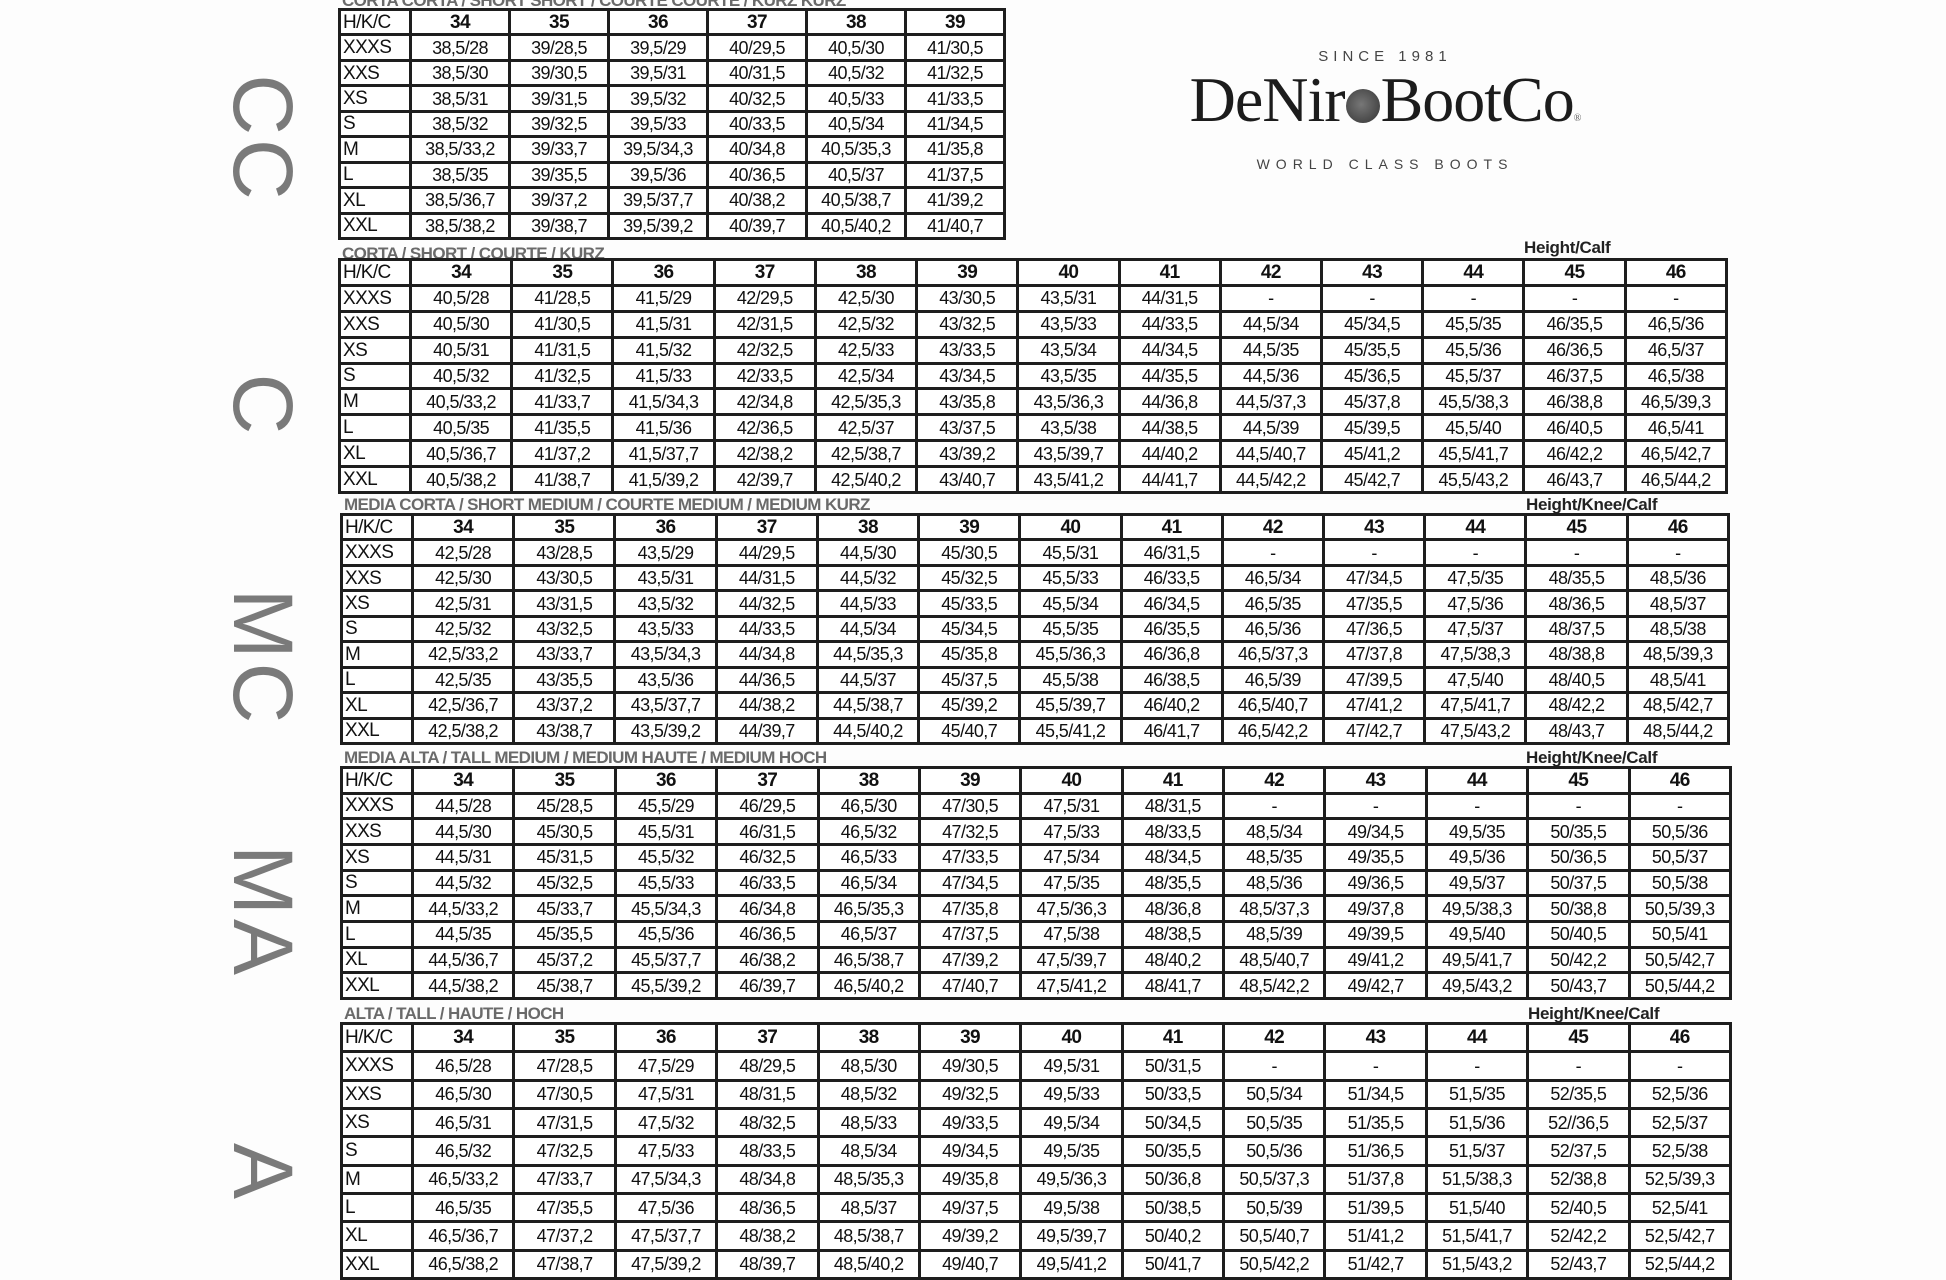  I want to click on corner-header: H/K/C, so click(375, 272).